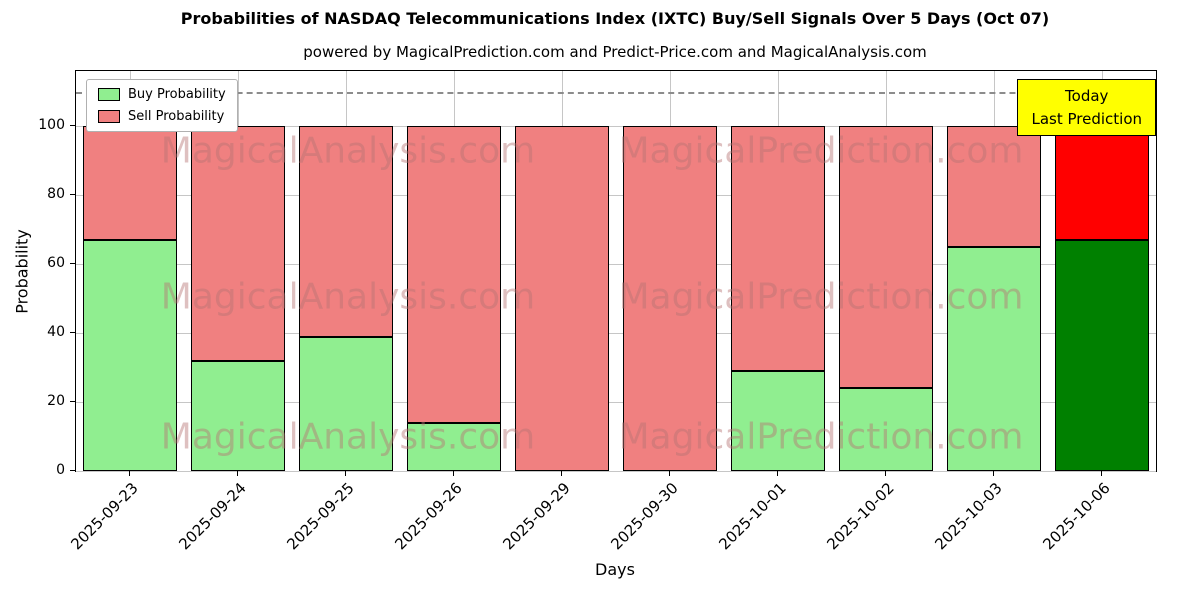 Image resolution: width=1200 pixels, height=600 pixels. I want to click on x-tick-label: 2025-09-23, so click(104, 516).